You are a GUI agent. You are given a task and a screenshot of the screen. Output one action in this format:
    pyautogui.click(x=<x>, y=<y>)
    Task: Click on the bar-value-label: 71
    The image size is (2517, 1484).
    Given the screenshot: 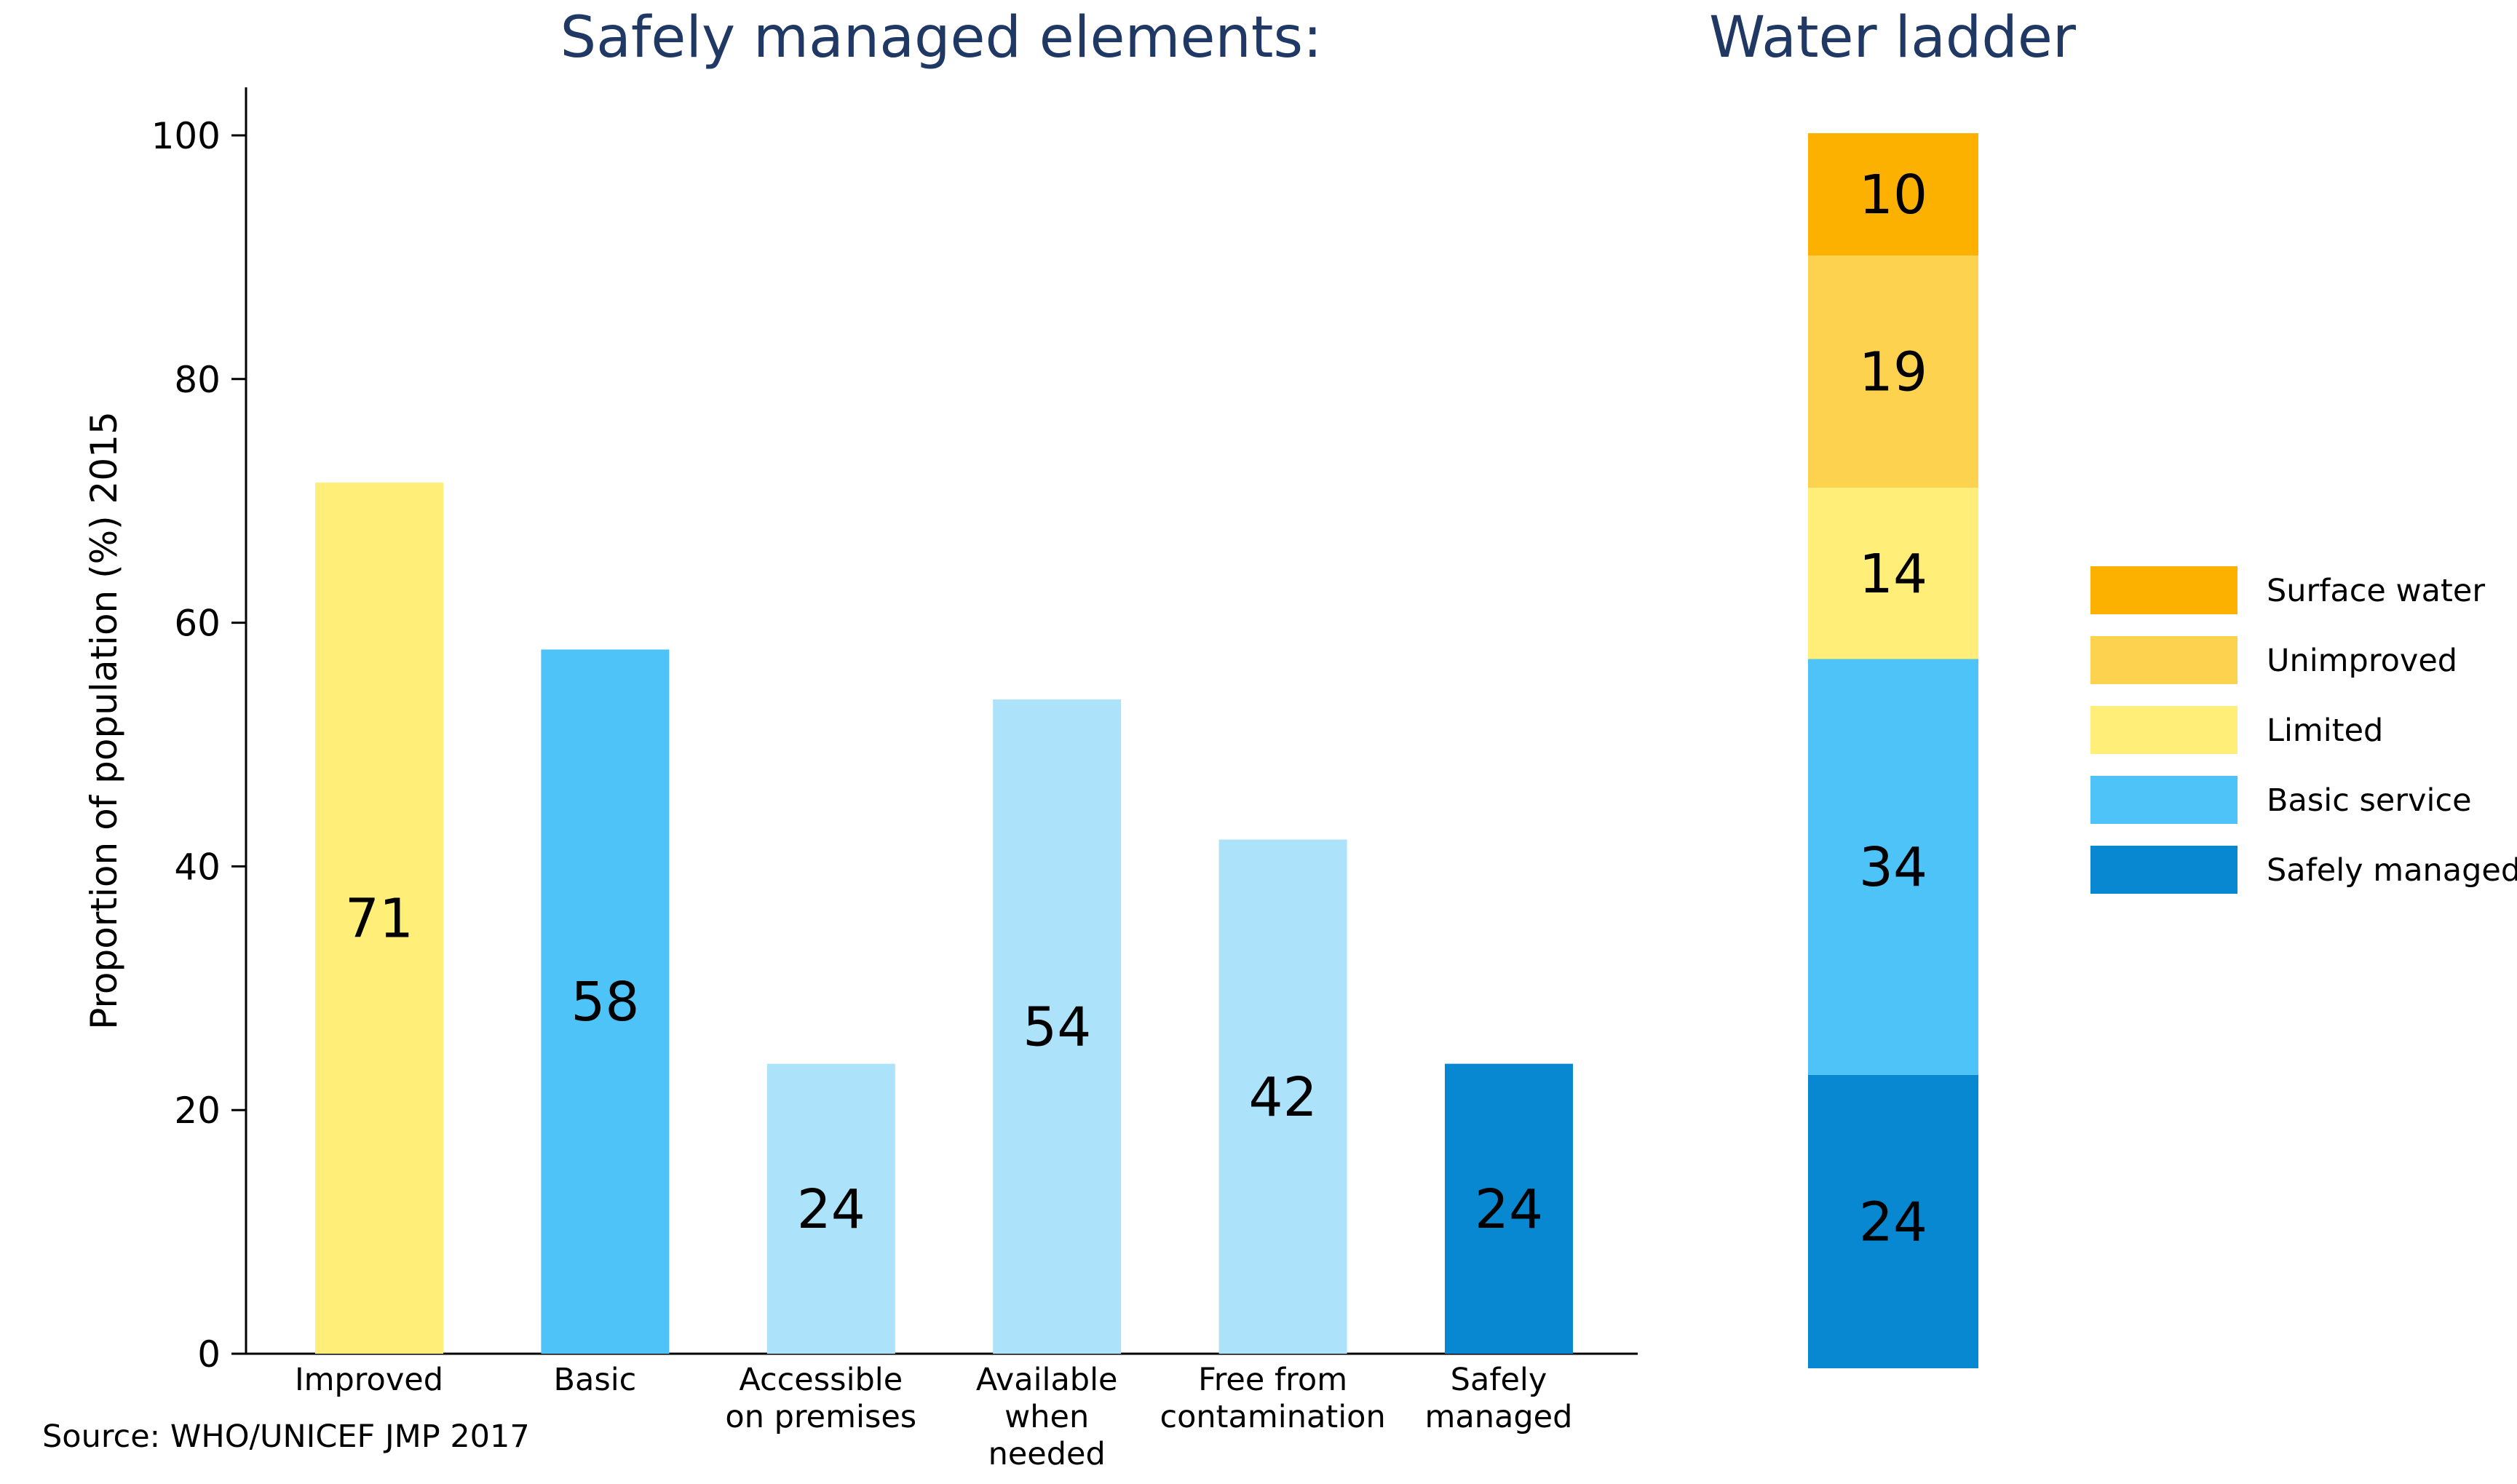 What is the action you would take?
    pyautogui.click(x=379, y=919)
    